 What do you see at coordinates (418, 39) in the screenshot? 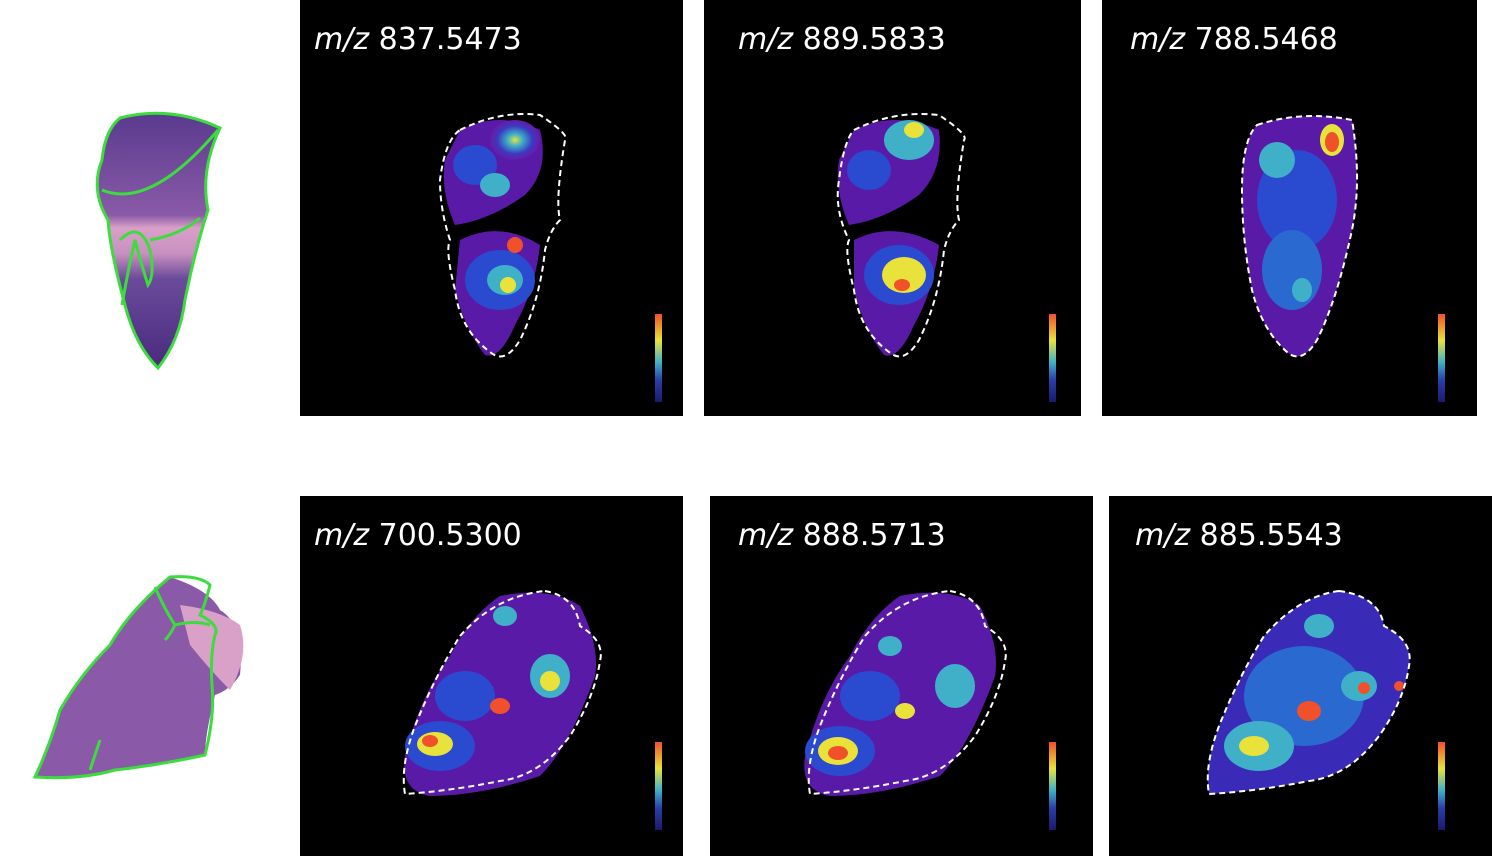
I see `mz-label: m/z 837.5473` at bounding box center [418, 39].